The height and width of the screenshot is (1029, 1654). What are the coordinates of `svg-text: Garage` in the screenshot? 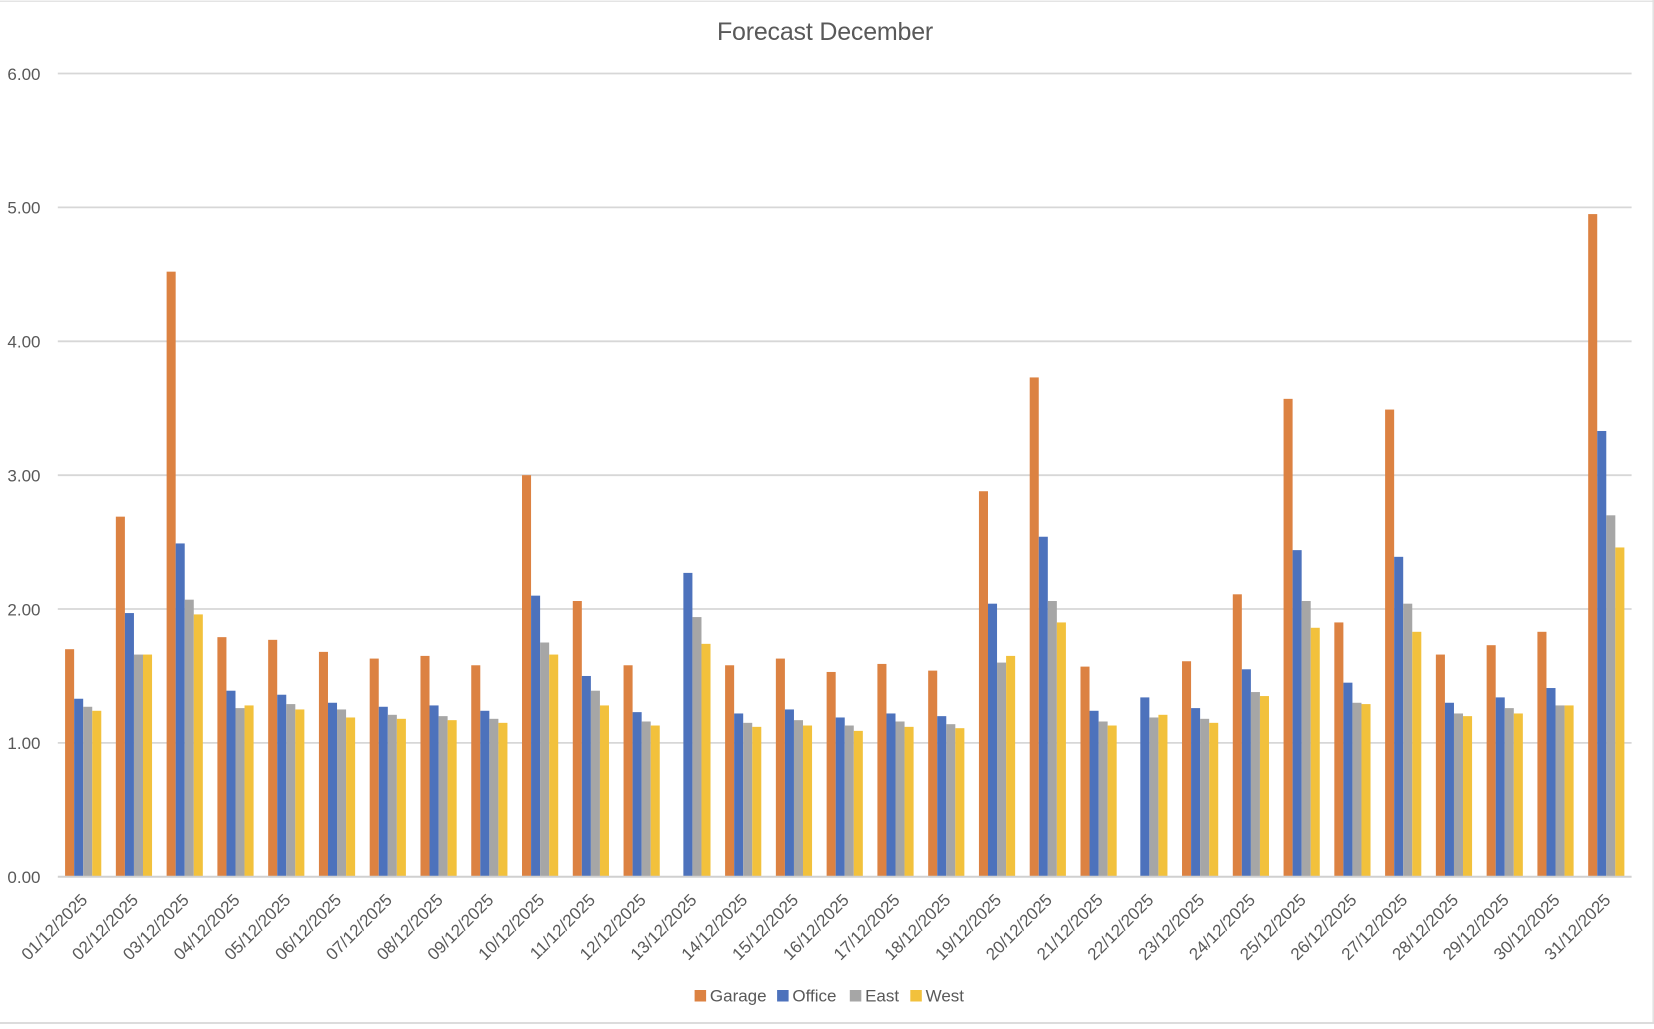 It's located at (738, 996).